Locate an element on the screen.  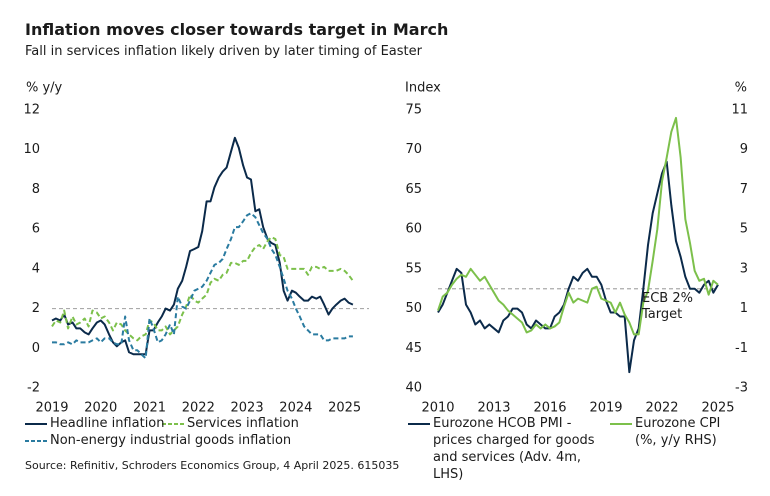
y-tick-label: 8 is located at coordinates (36, 189).